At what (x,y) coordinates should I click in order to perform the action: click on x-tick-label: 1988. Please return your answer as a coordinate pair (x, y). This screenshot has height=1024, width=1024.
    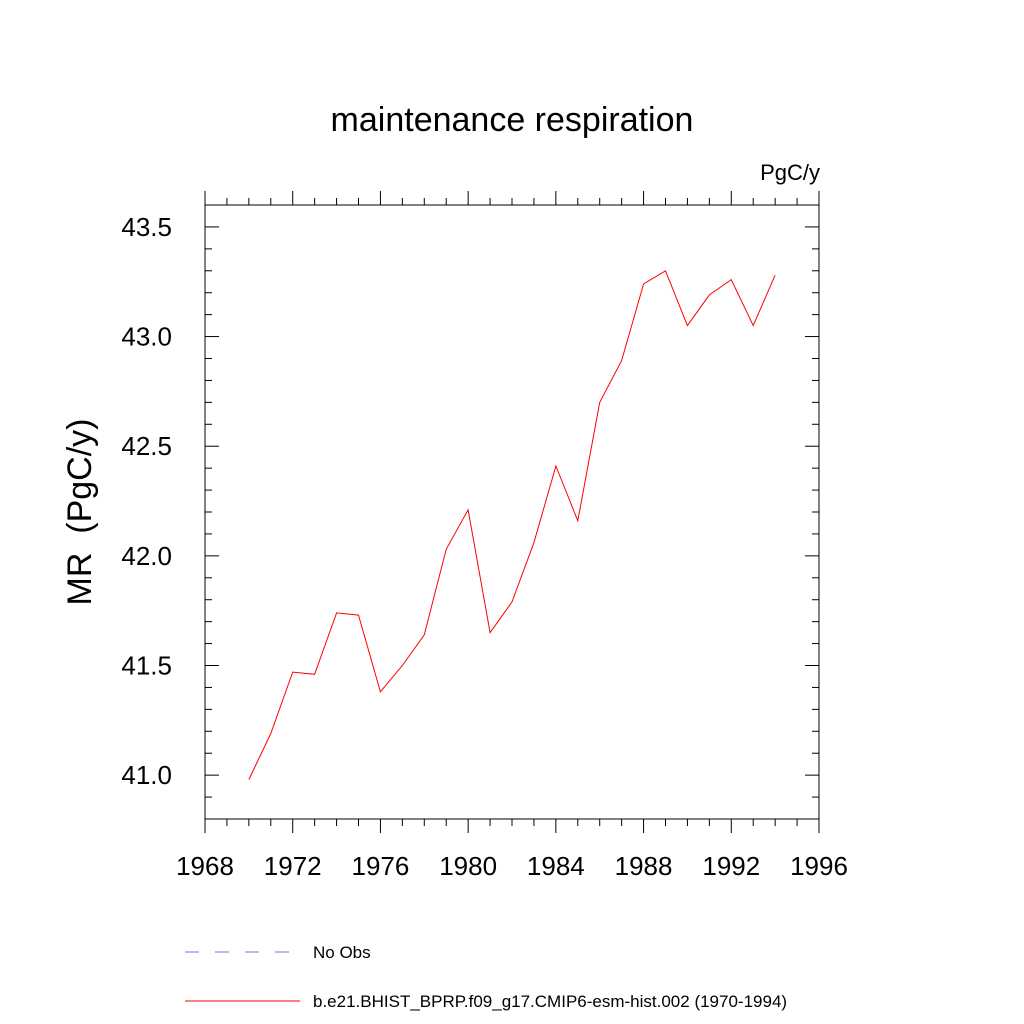
    Looking at the image, I should click on (644, 866).